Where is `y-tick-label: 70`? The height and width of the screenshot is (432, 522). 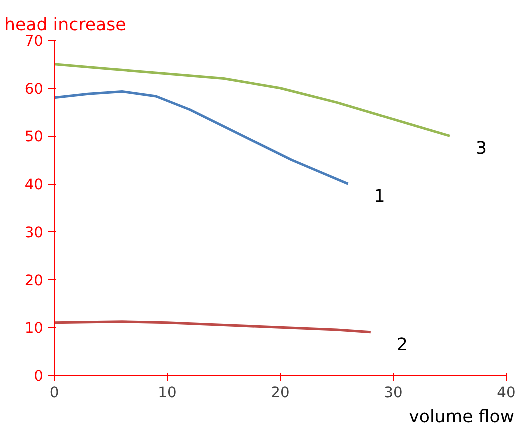
y-tick-label: 70 is located at coordinates (34, 41).